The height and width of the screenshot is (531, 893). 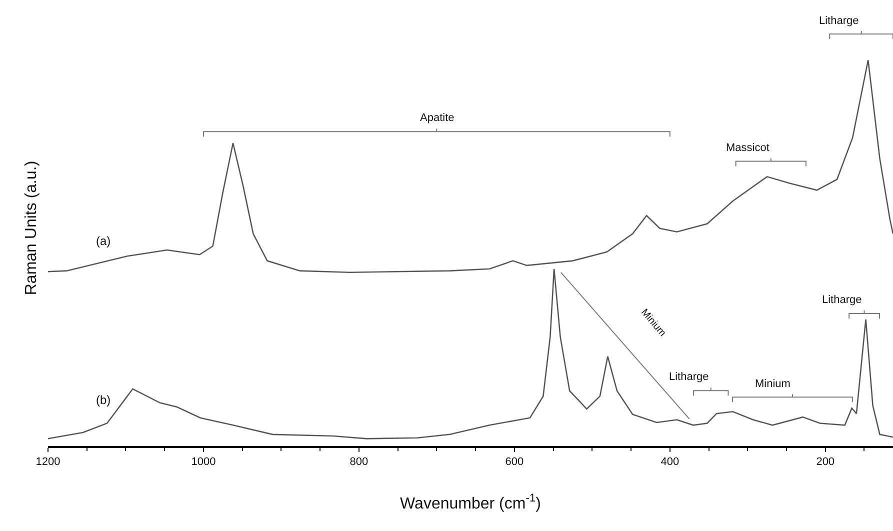 What do you see at coordinates (748, 148) in the screenshot?
I see `annotation: Massicot` at bounding box center [748, 148].